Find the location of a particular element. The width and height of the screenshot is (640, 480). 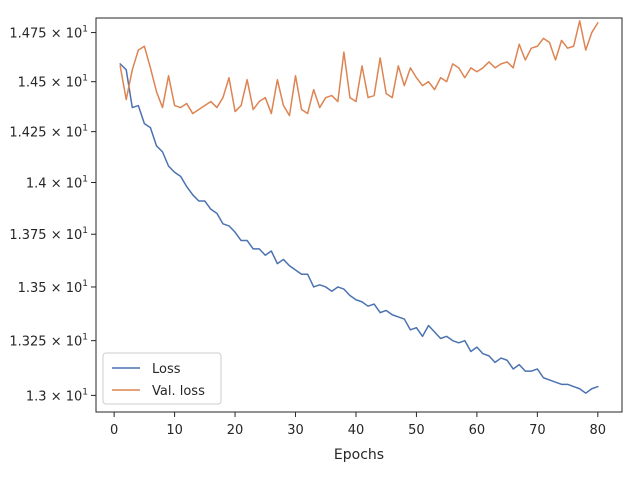

legend: Loss Val. loss is located at coordinates (162, 378).